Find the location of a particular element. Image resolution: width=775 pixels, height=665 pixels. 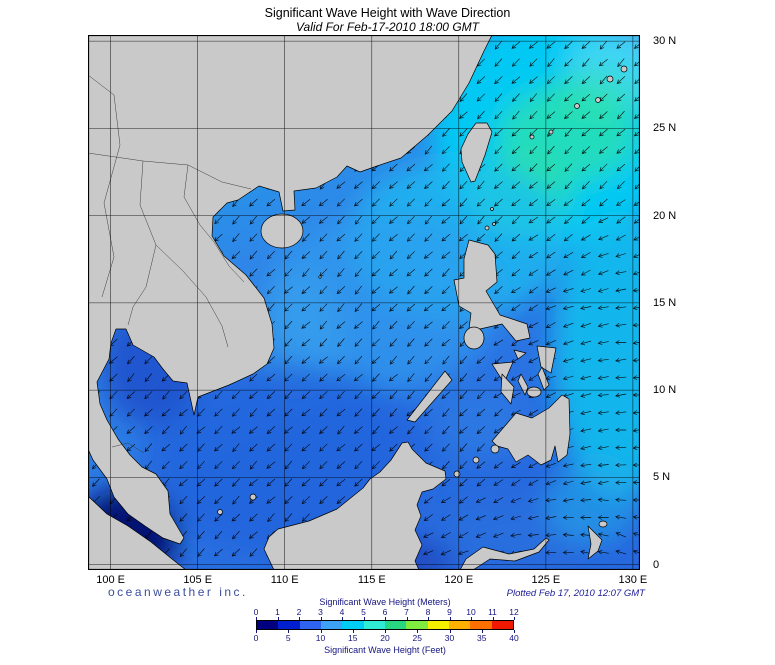

valid-time-subtitle: Valid For Feb-17-2010 18:00 GMT is located at coordinates (387, 27).